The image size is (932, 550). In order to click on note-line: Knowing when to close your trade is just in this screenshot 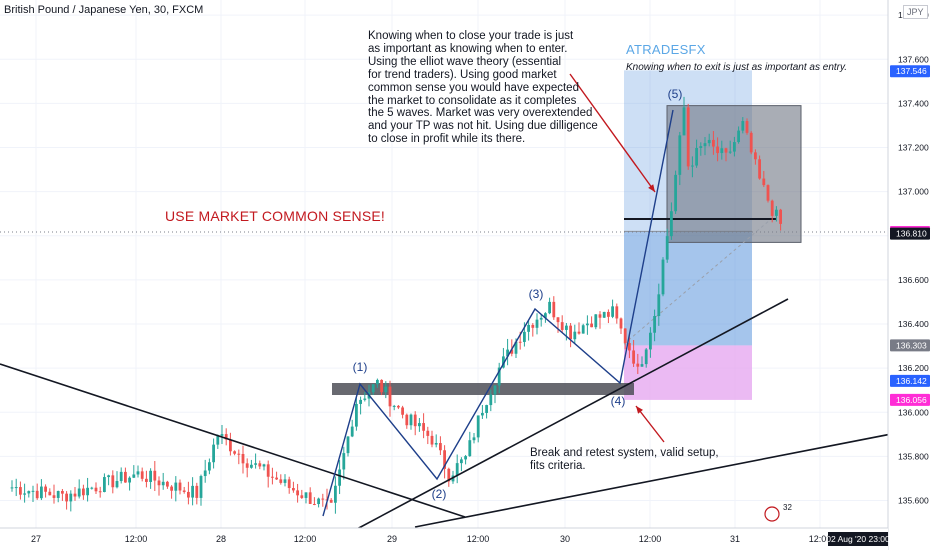, I will do `click(471, 36)`.